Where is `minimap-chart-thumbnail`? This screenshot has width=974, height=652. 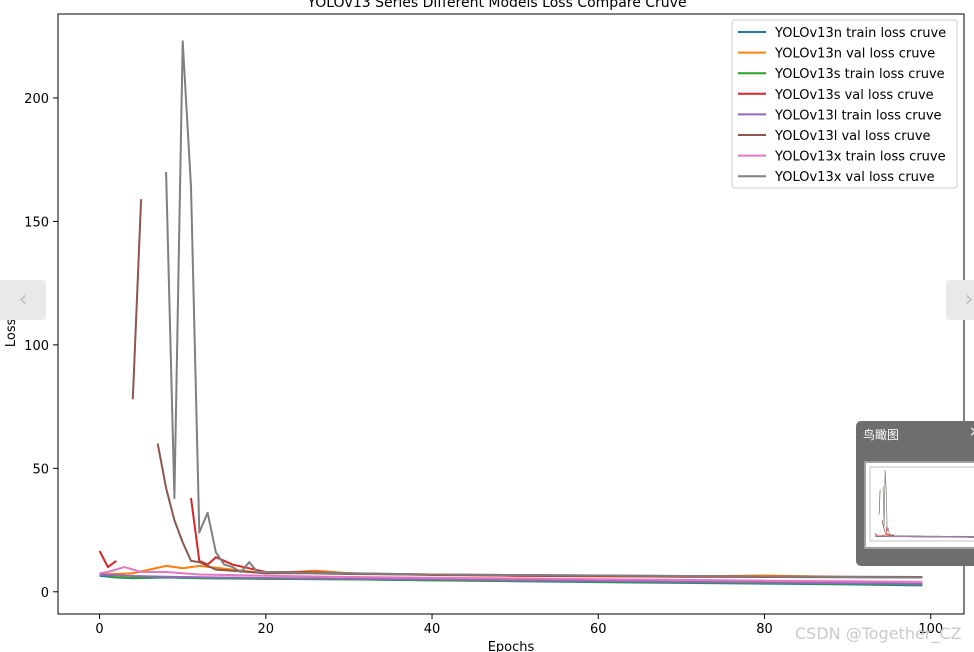
minimap-chart-thumbnail is located at coordinates (921, 504).